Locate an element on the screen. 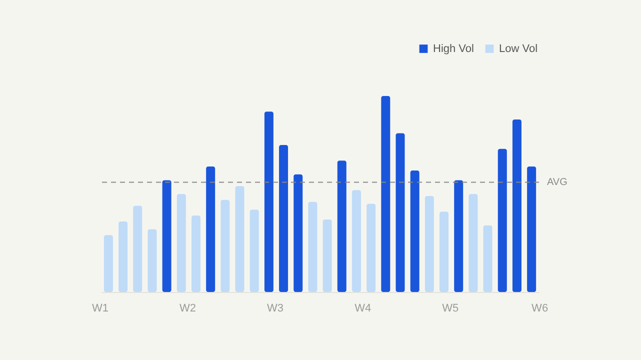 The height and width of the screenshot is (360, 641). legend-label: Low Vol is located at coordinates (518, 48).